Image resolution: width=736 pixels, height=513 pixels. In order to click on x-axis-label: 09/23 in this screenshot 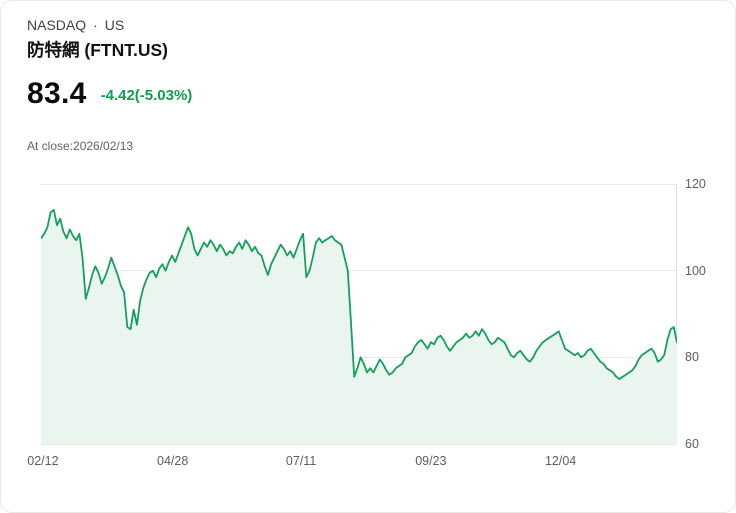, I will do `click(431, 461)`.